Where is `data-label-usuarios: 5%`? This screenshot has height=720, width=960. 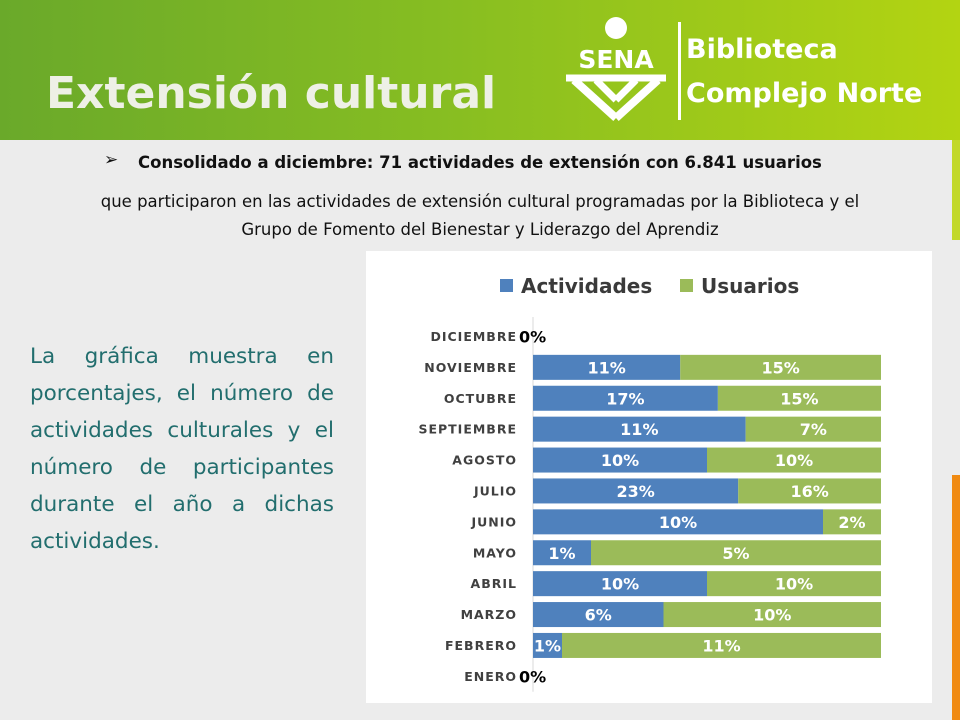
data-label-usuarios: 5% is located at coordinates (735, 553).